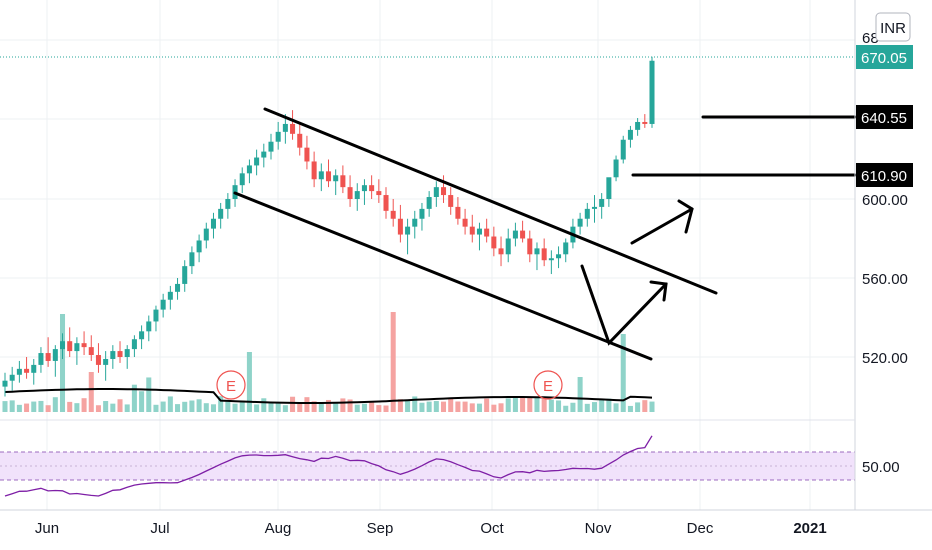 Image resolution: width=932 pixels, height=550 pixels. I want to click on month-sep: Sep, so click(380, 528).